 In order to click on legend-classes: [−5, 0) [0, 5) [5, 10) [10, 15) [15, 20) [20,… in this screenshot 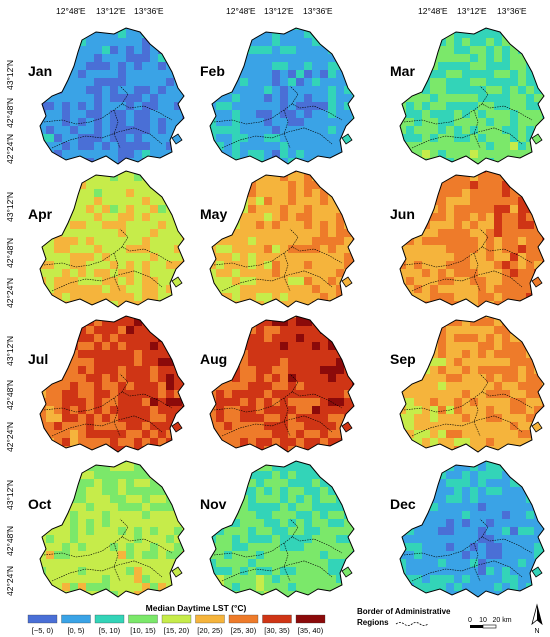, I will do `click(176, 624)`.